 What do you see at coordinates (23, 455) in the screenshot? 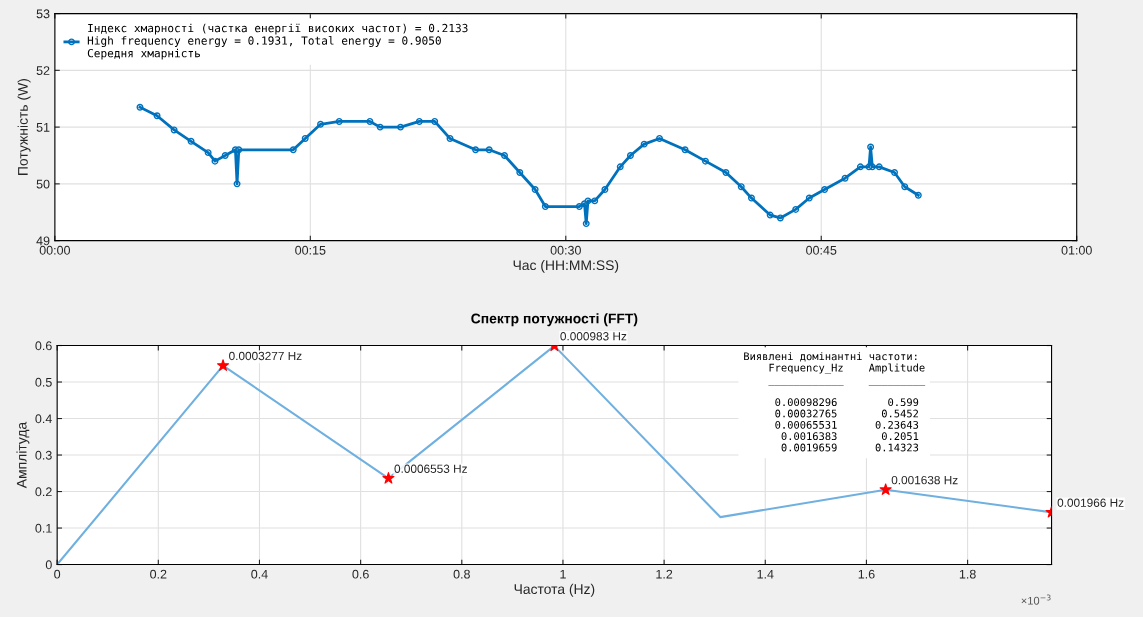
I see `y-axis-title: Амплітуда` at bounding box center [23, 455].